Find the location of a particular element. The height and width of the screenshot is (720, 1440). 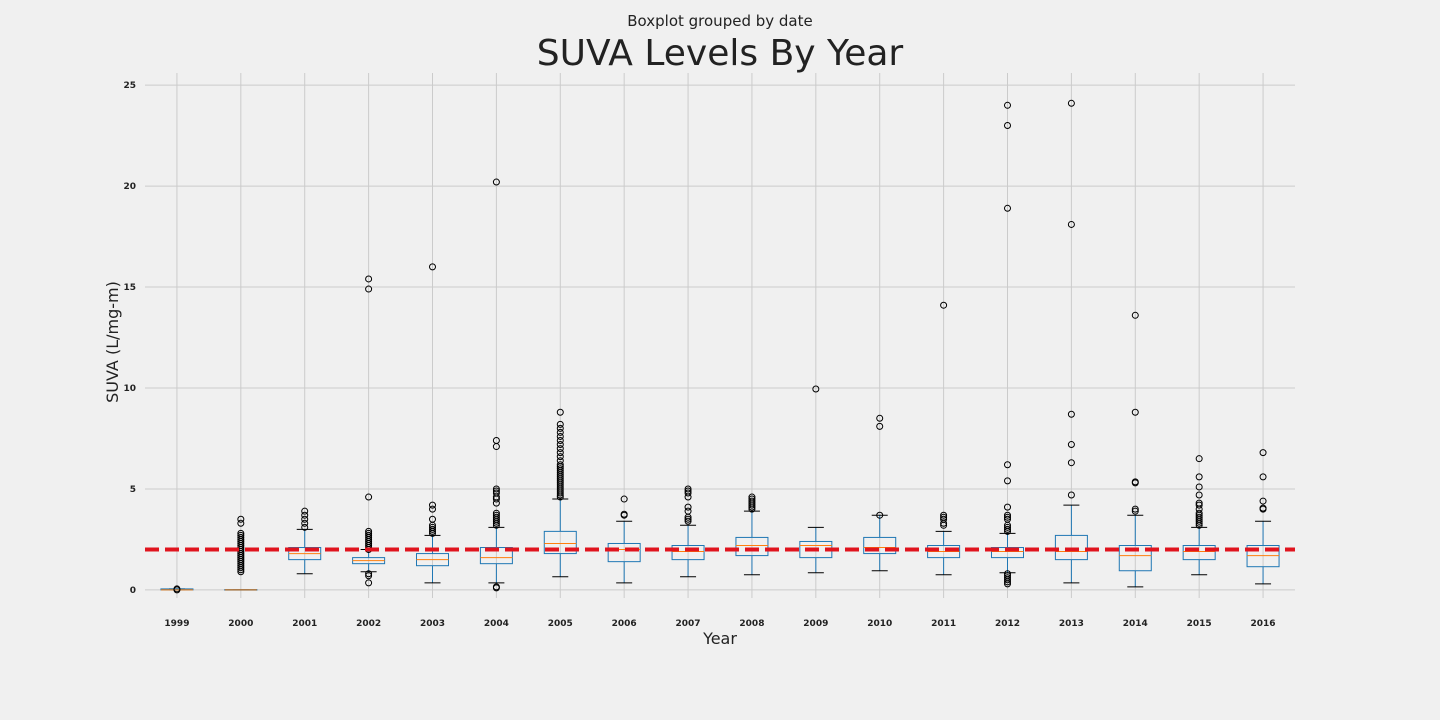

x-tick-label: 2016 is located at coordinates (1263, 624).